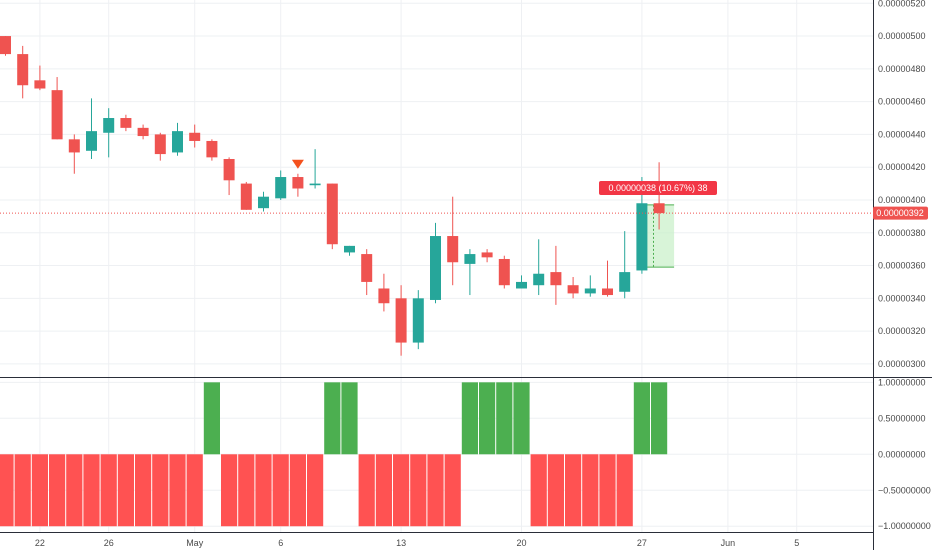  I want to click on x-tick-label: 5, so click(796, 543).